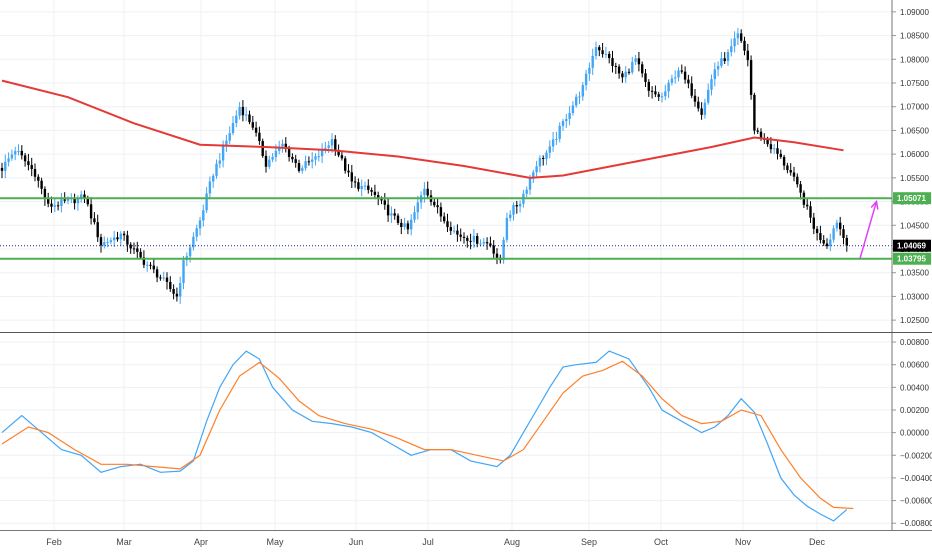 The width and height of the screenshot is (932, 555). Describe the element at coordinates (914, 387) in the screenshot. I see `osc-y-tick-label: 0.00400` at that location.